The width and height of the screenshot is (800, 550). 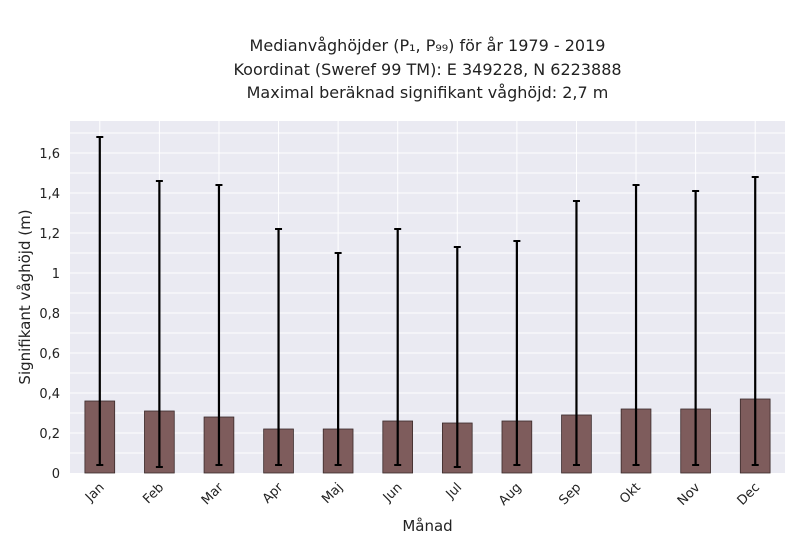 I want to click on x-tick-label-aug: Aug, so click(x=510, y=494).